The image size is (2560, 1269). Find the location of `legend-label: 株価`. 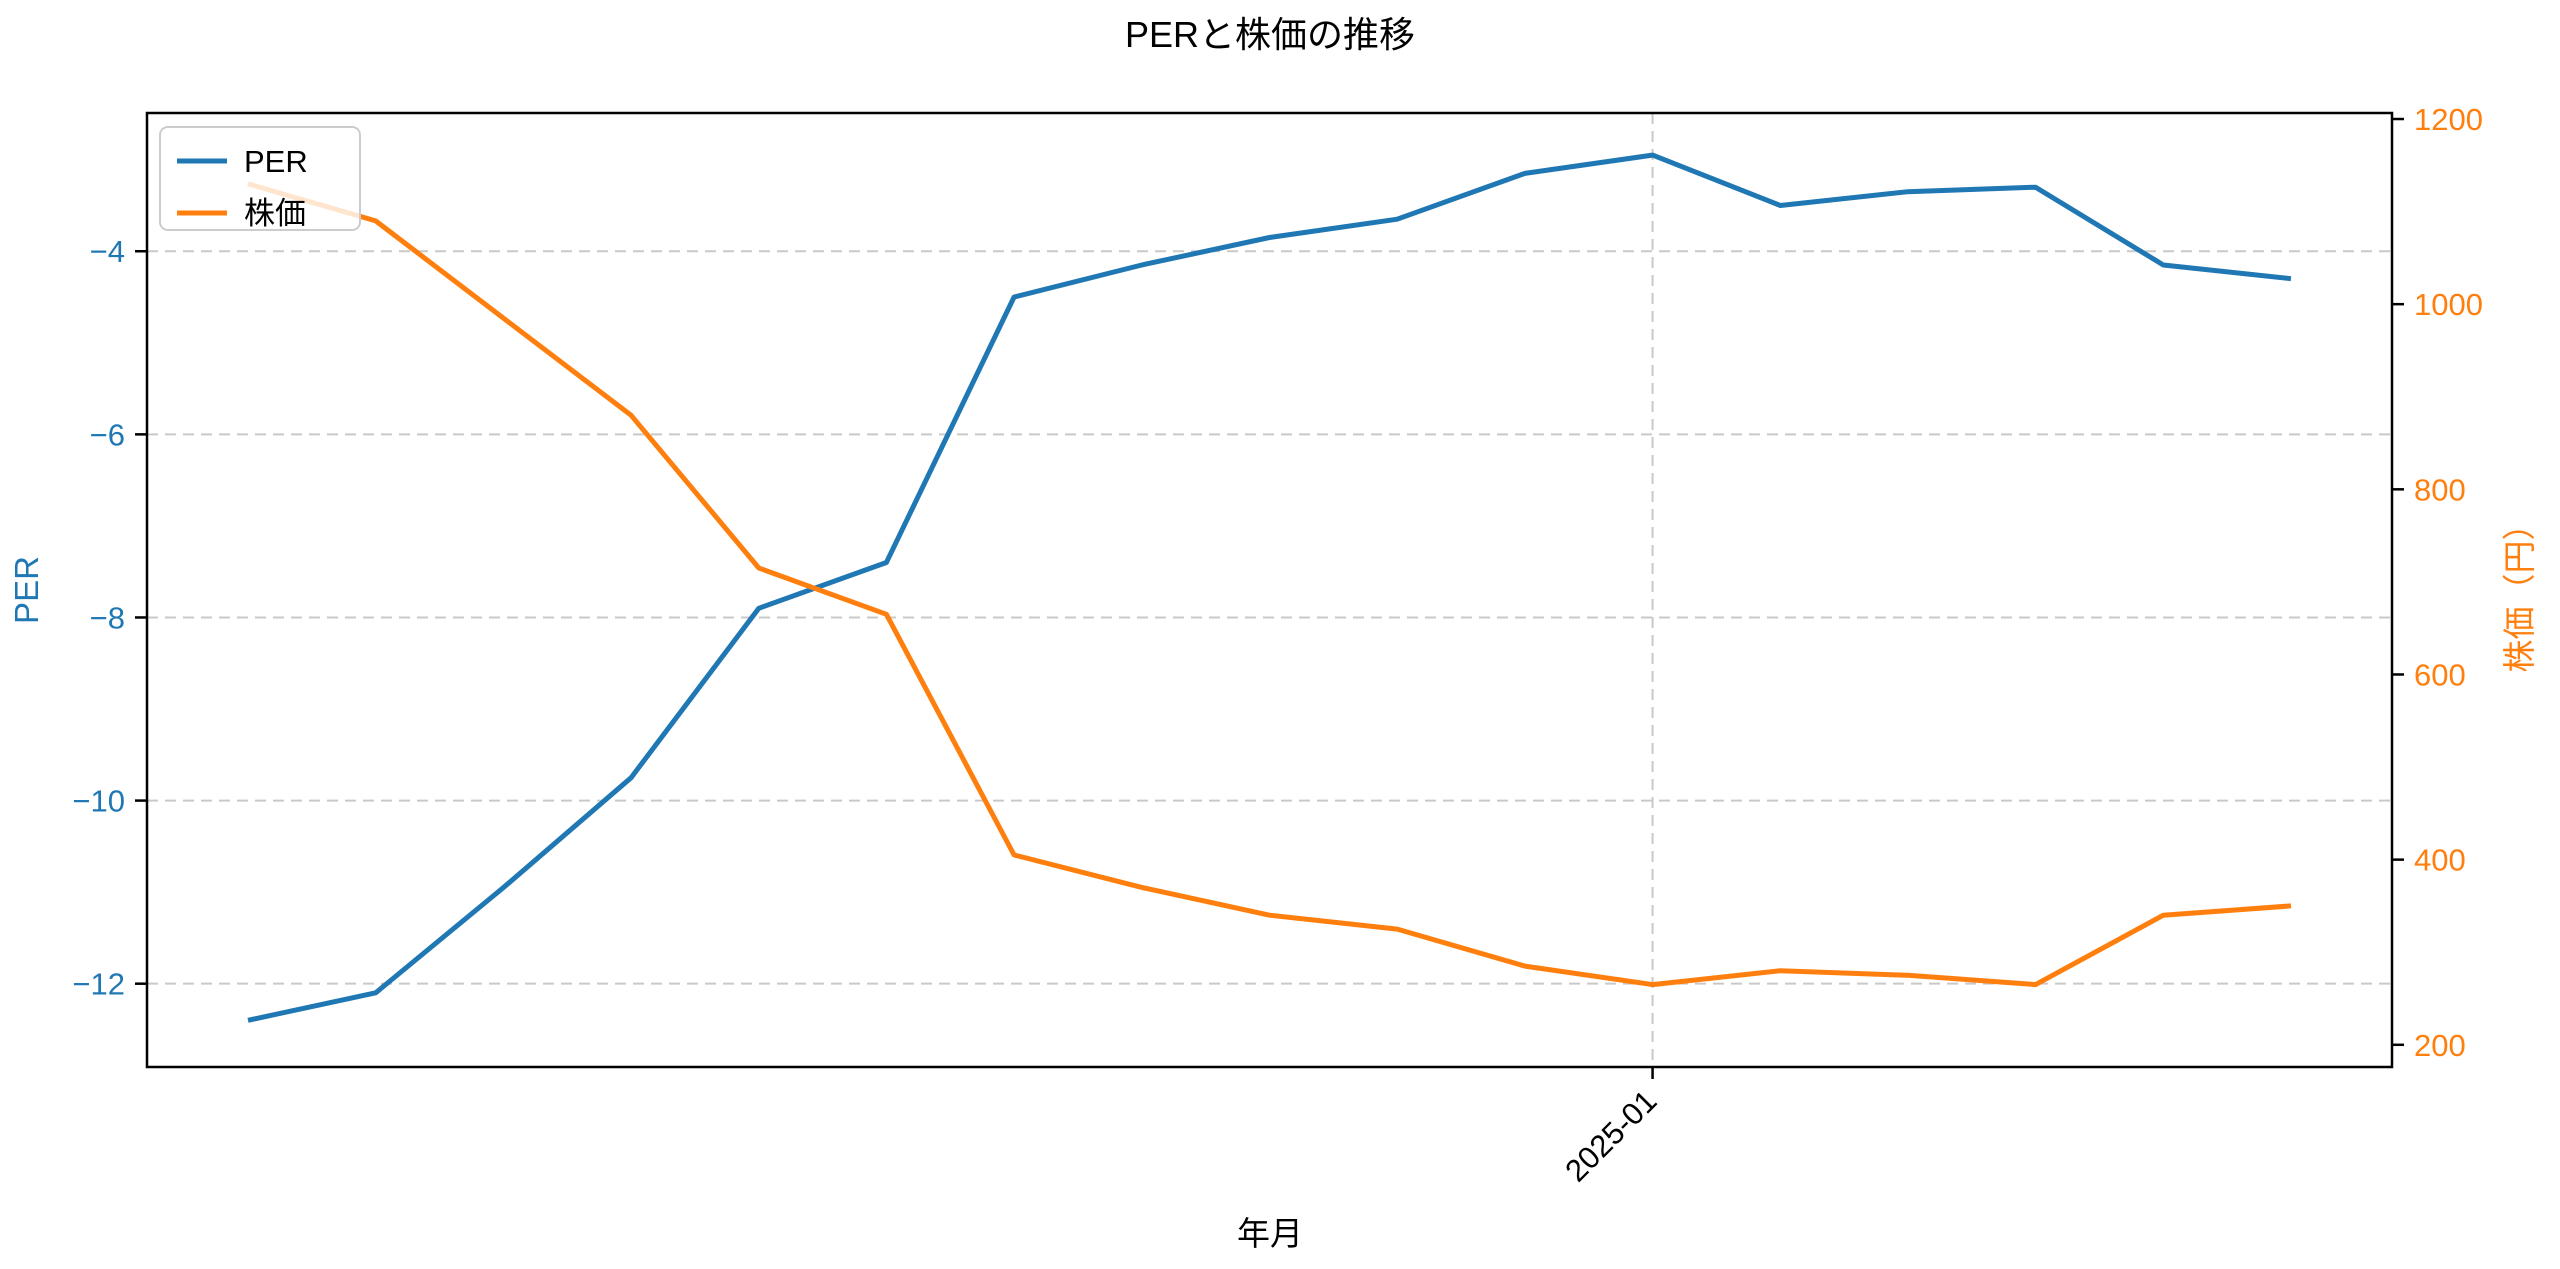

legend-label: 株価 is located at coordinates (275, 213).